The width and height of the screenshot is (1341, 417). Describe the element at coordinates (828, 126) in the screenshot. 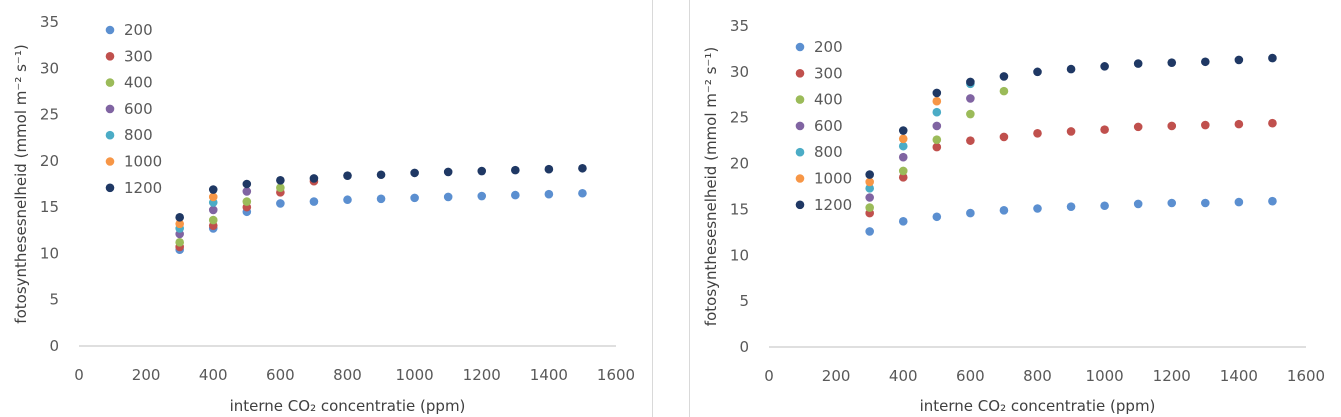

I see `legend-label: 600` at that location.